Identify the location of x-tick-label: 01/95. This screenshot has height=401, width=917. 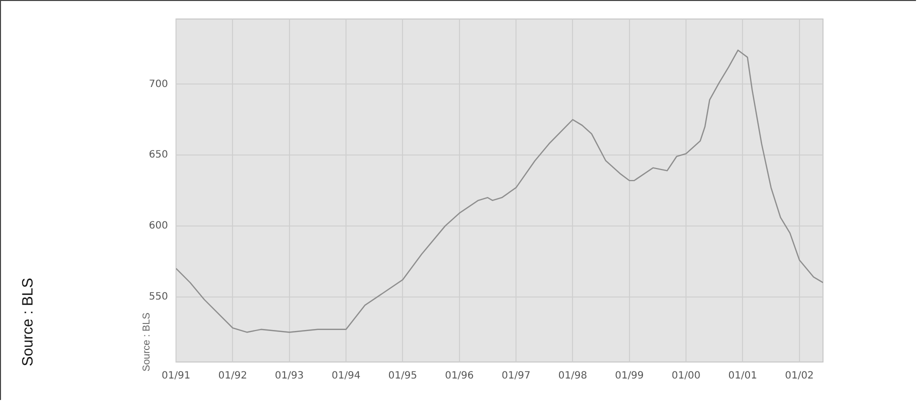
(403, 376).